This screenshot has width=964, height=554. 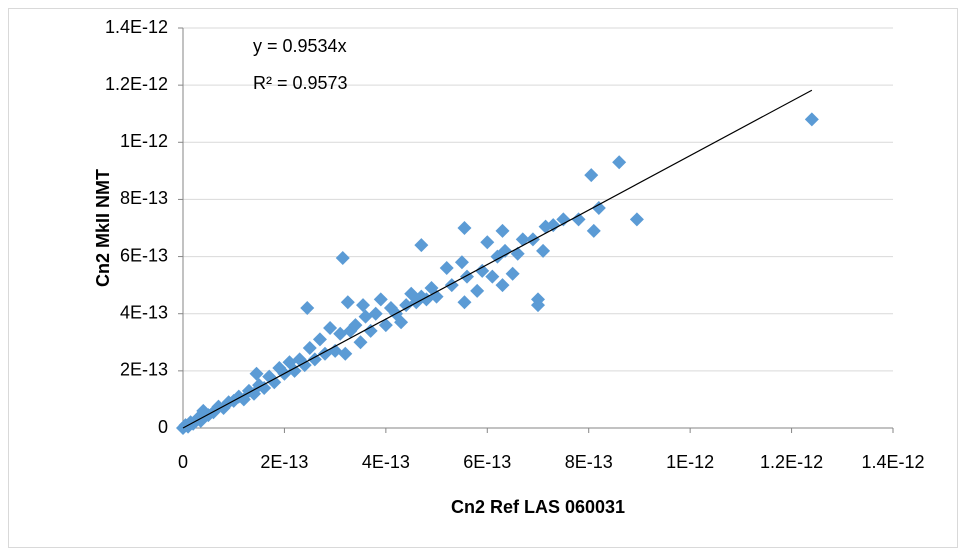 What do you see at coordinates (791, 462) in the screenshot?
I see `x-tick-label: 1.2E-12` at bounding box center [791, 462].